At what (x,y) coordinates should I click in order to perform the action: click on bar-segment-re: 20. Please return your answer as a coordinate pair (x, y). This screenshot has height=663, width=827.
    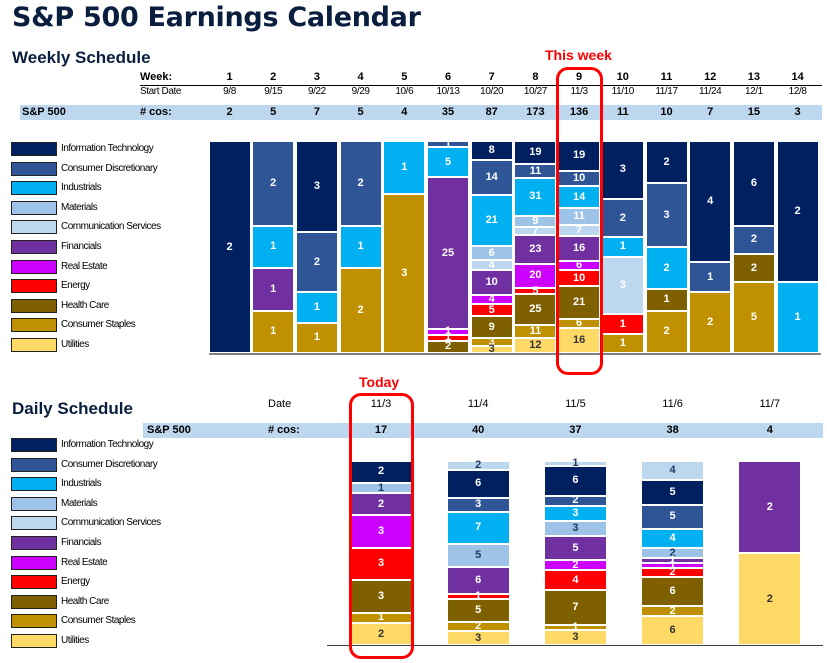
    Looking at the image, I should click on (535, 276).